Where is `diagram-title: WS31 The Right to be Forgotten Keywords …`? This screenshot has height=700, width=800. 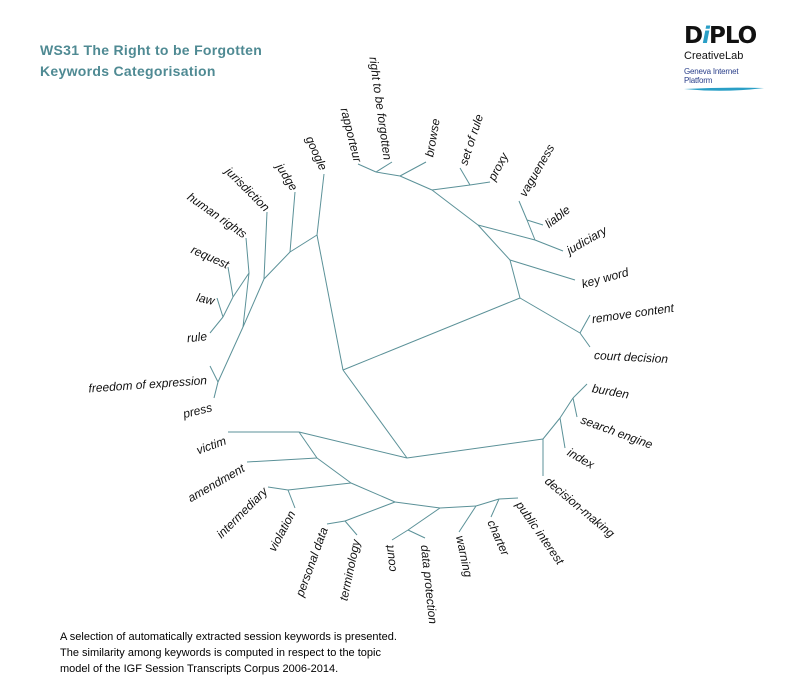 diagram-title: WS31 The Right to be Forgotten Keywords … is located at coordinates (151, 61).